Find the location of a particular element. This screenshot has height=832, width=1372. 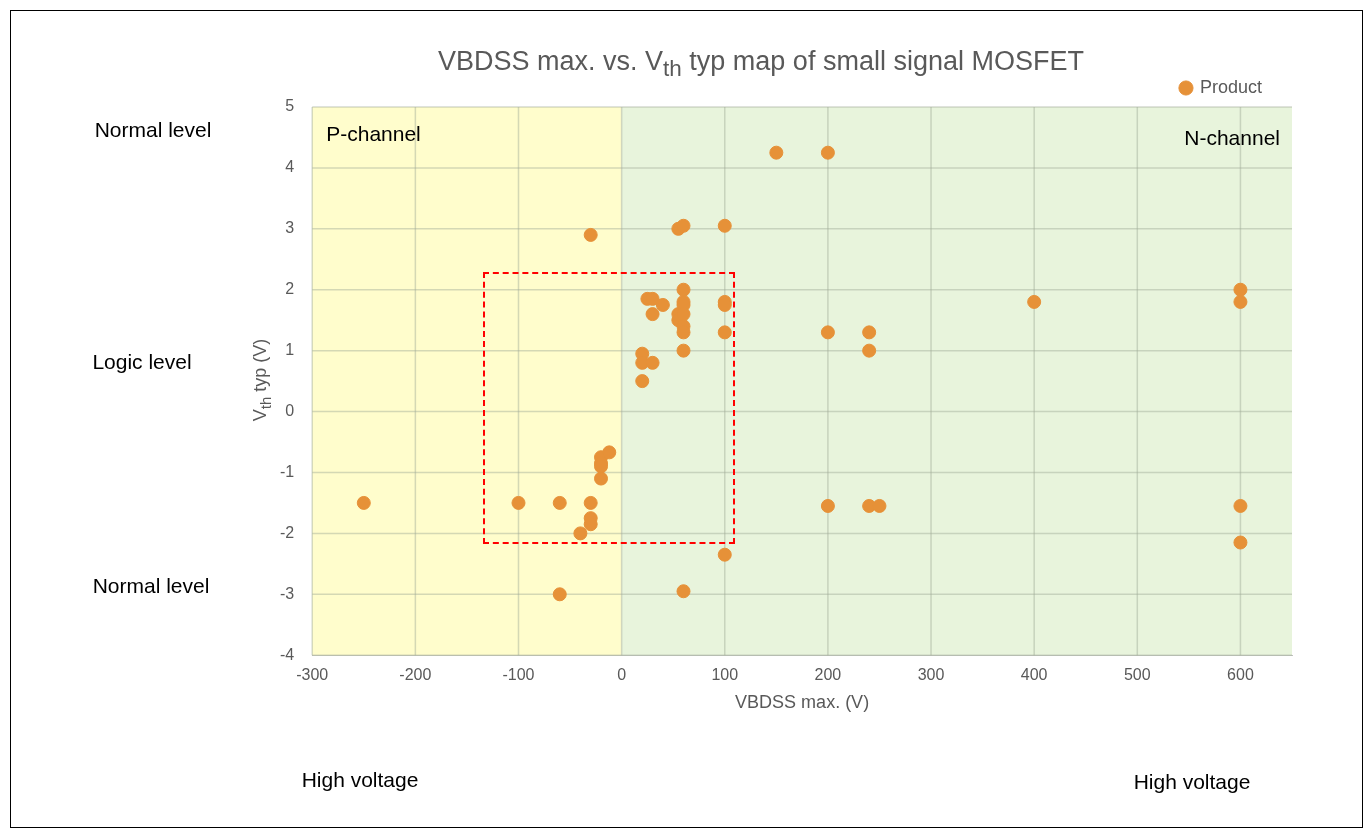

legend-label: Product is located at coordinates (1231, 86).